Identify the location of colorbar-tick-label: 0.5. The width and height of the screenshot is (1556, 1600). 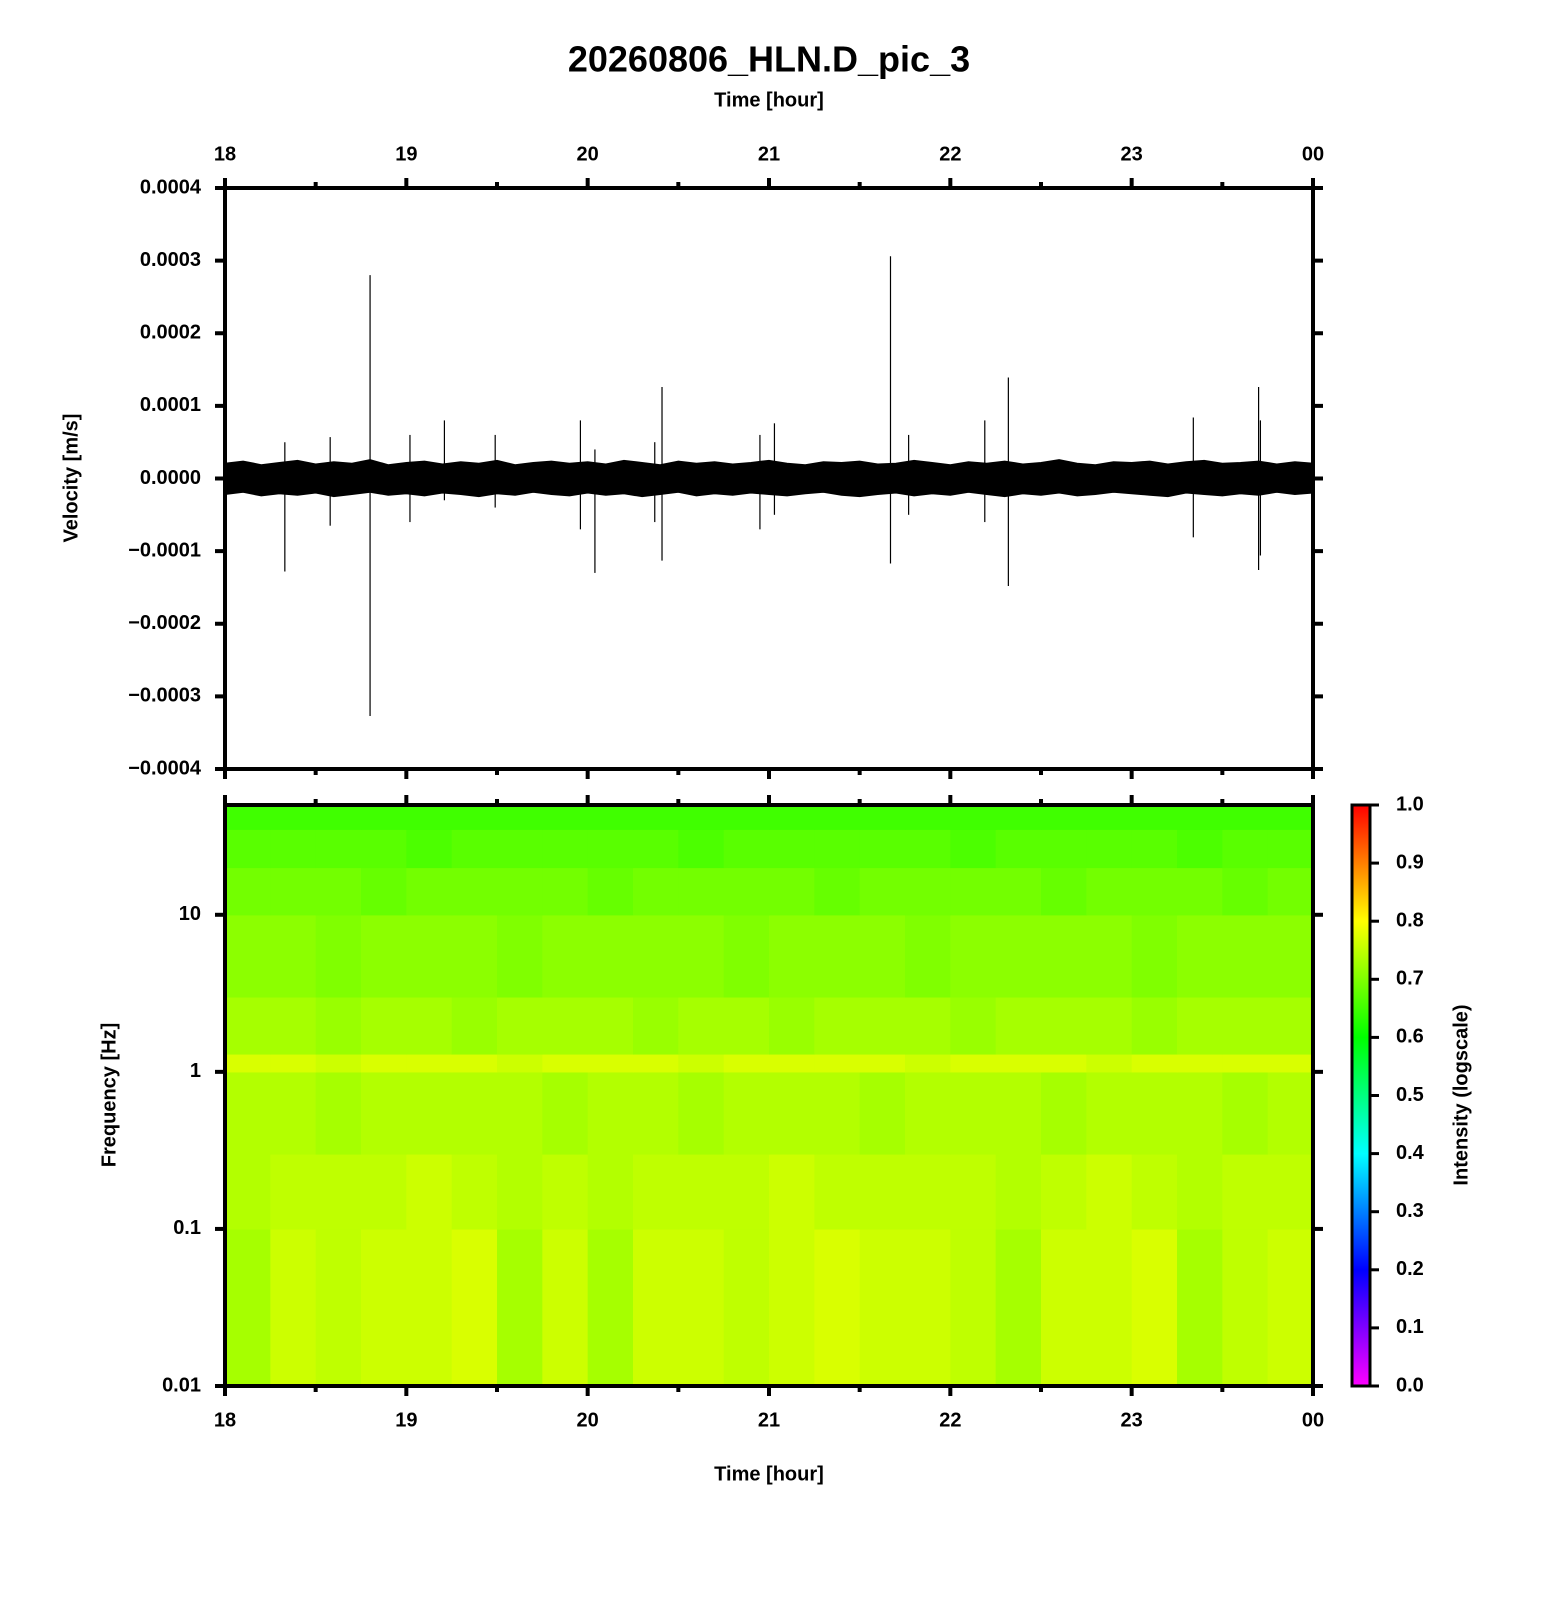
(1410, 1095).